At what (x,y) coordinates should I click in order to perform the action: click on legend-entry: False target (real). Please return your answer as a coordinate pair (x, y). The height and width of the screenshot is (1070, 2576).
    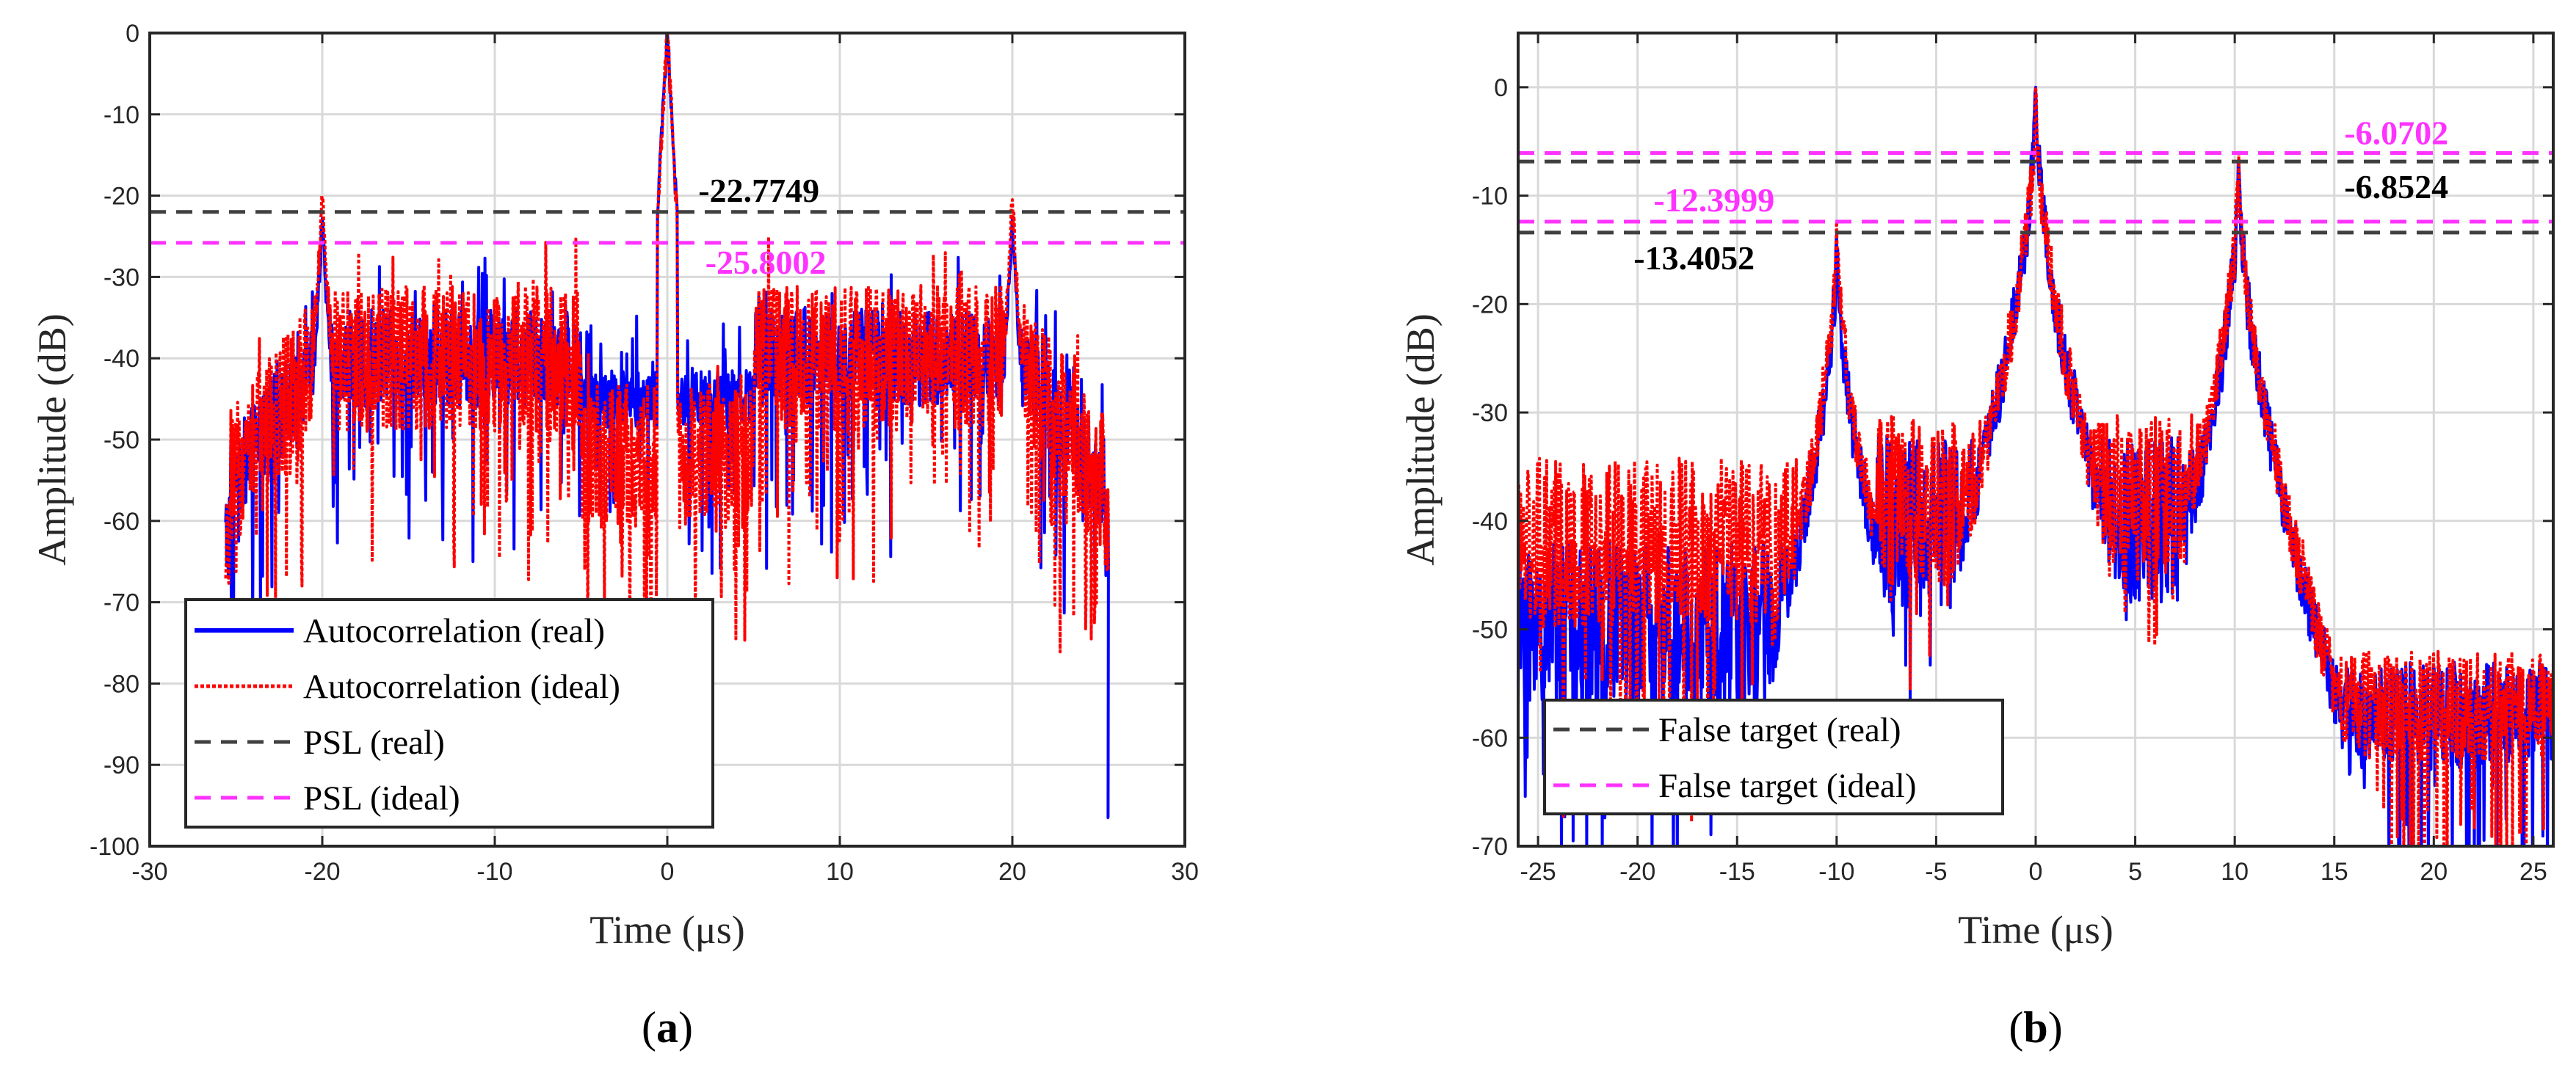
    Looking at the image, I should click on (1779, 730).